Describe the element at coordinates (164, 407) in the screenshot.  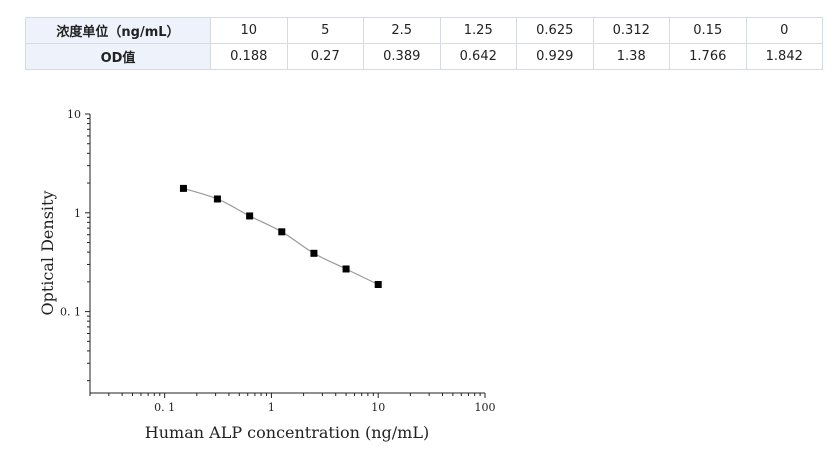
I see `x-tick-label: 0. 1` at that location.